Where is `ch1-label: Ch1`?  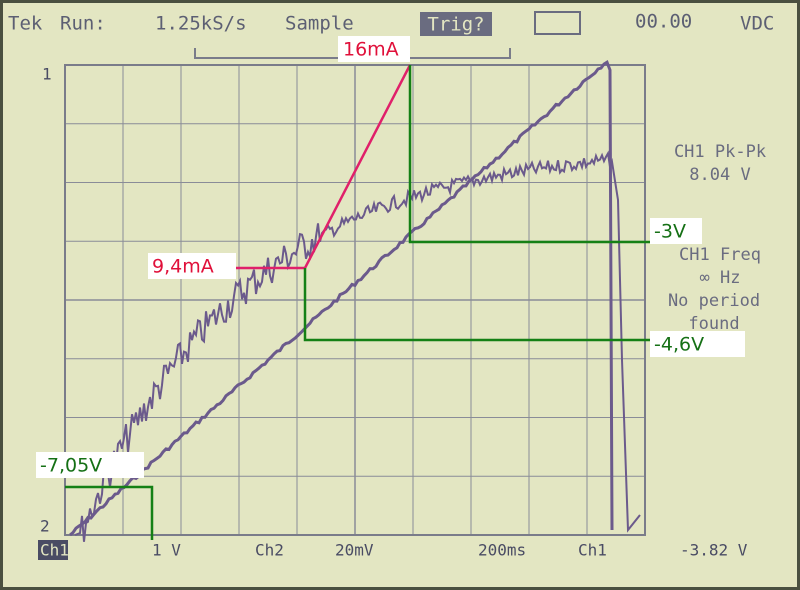
ch1-label: Ch1 is located at coordinates (54, 550).